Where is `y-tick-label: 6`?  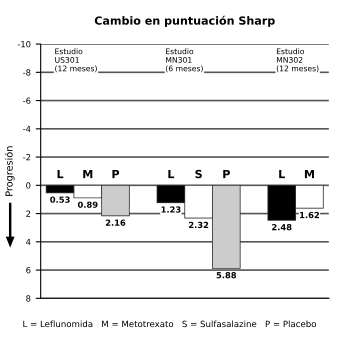
y-tick-label: 6 is located at coordinates (28, 270).